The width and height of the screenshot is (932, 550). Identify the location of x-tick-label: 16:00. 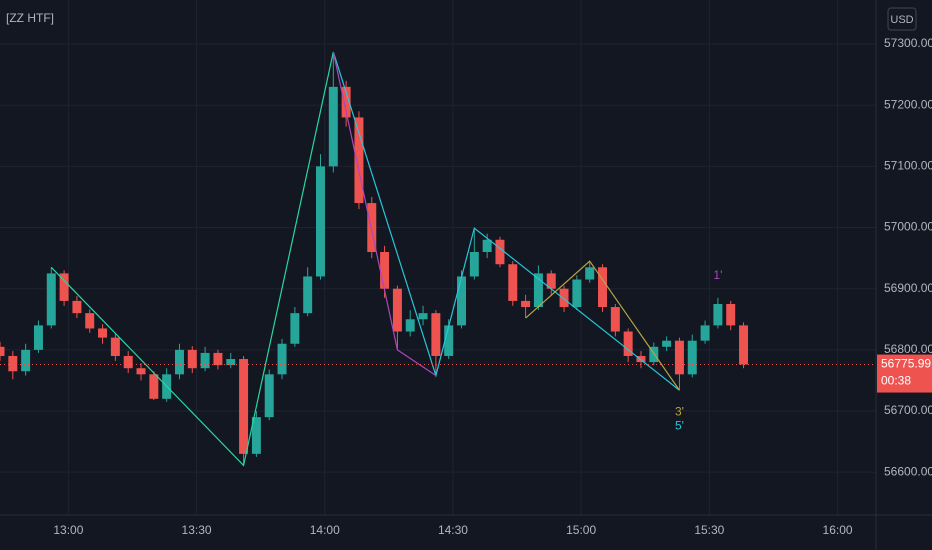
(838, 530).